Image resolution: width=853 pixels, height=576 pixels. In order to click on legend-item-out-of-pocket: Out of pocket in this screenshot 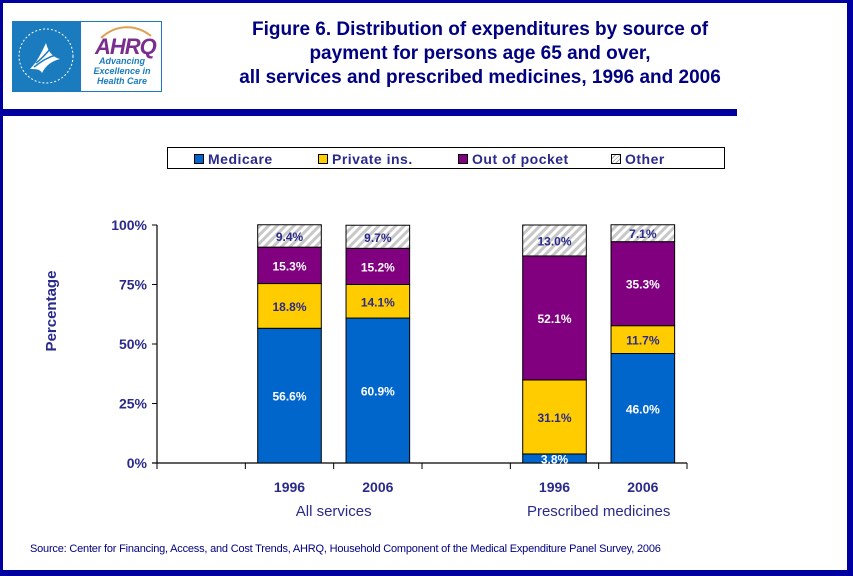, I will do `click(513, 159)`.